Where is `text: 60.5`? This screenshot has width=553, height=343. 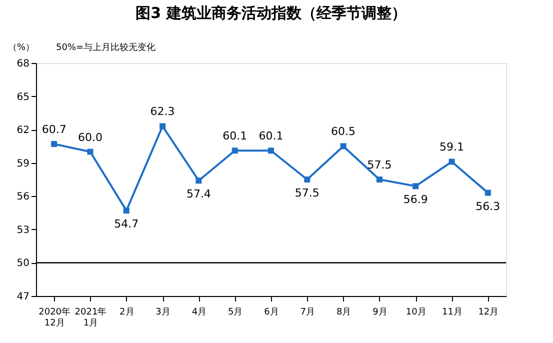 text: 60.5 is located at coordinates (343, 131).